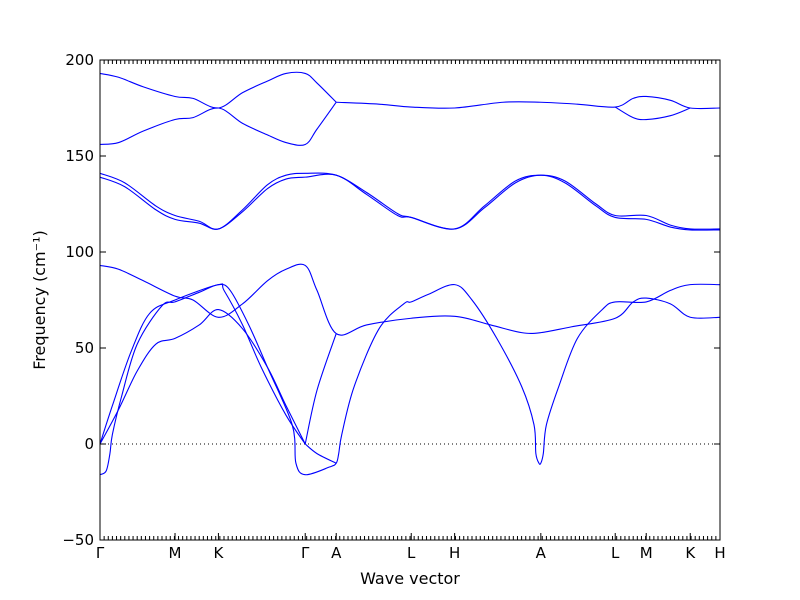  I want to click on y-tick-label: −50, so click(78, 540).